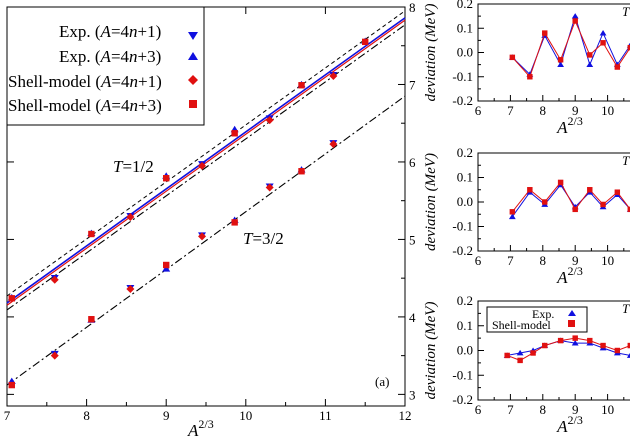 The width and height of the screenshot is (630, 441). I want to click on deviation-legend: Exp. Shell-model, so click(537, 319).